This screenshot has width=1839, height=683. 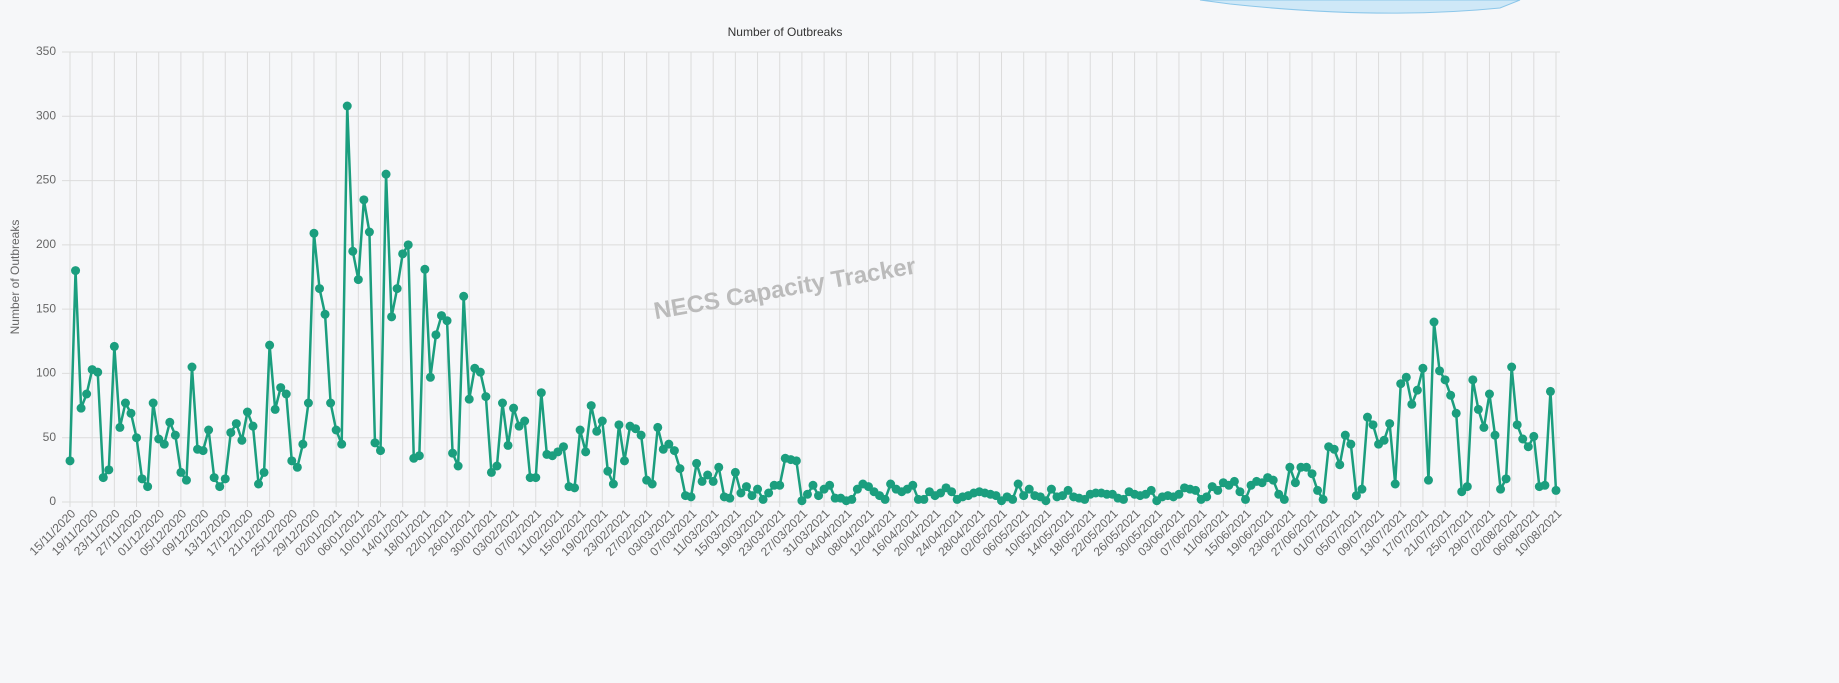 I want to click on y-tick-label: 300, so click(x=46, y=115).